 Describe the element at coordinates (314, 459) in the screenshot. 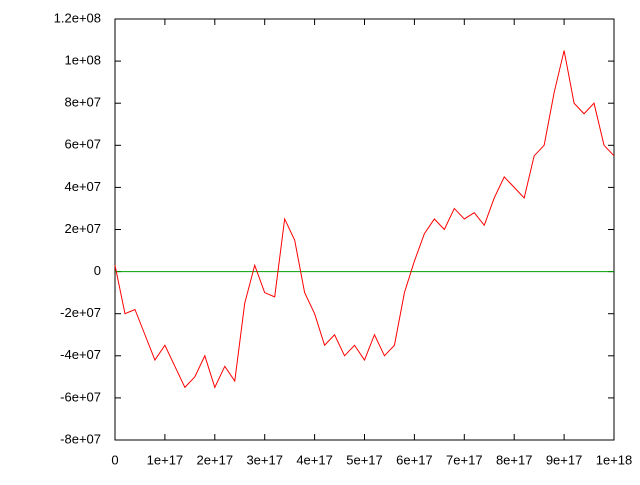

I see `x-tick-label: 4e+17` at that location.